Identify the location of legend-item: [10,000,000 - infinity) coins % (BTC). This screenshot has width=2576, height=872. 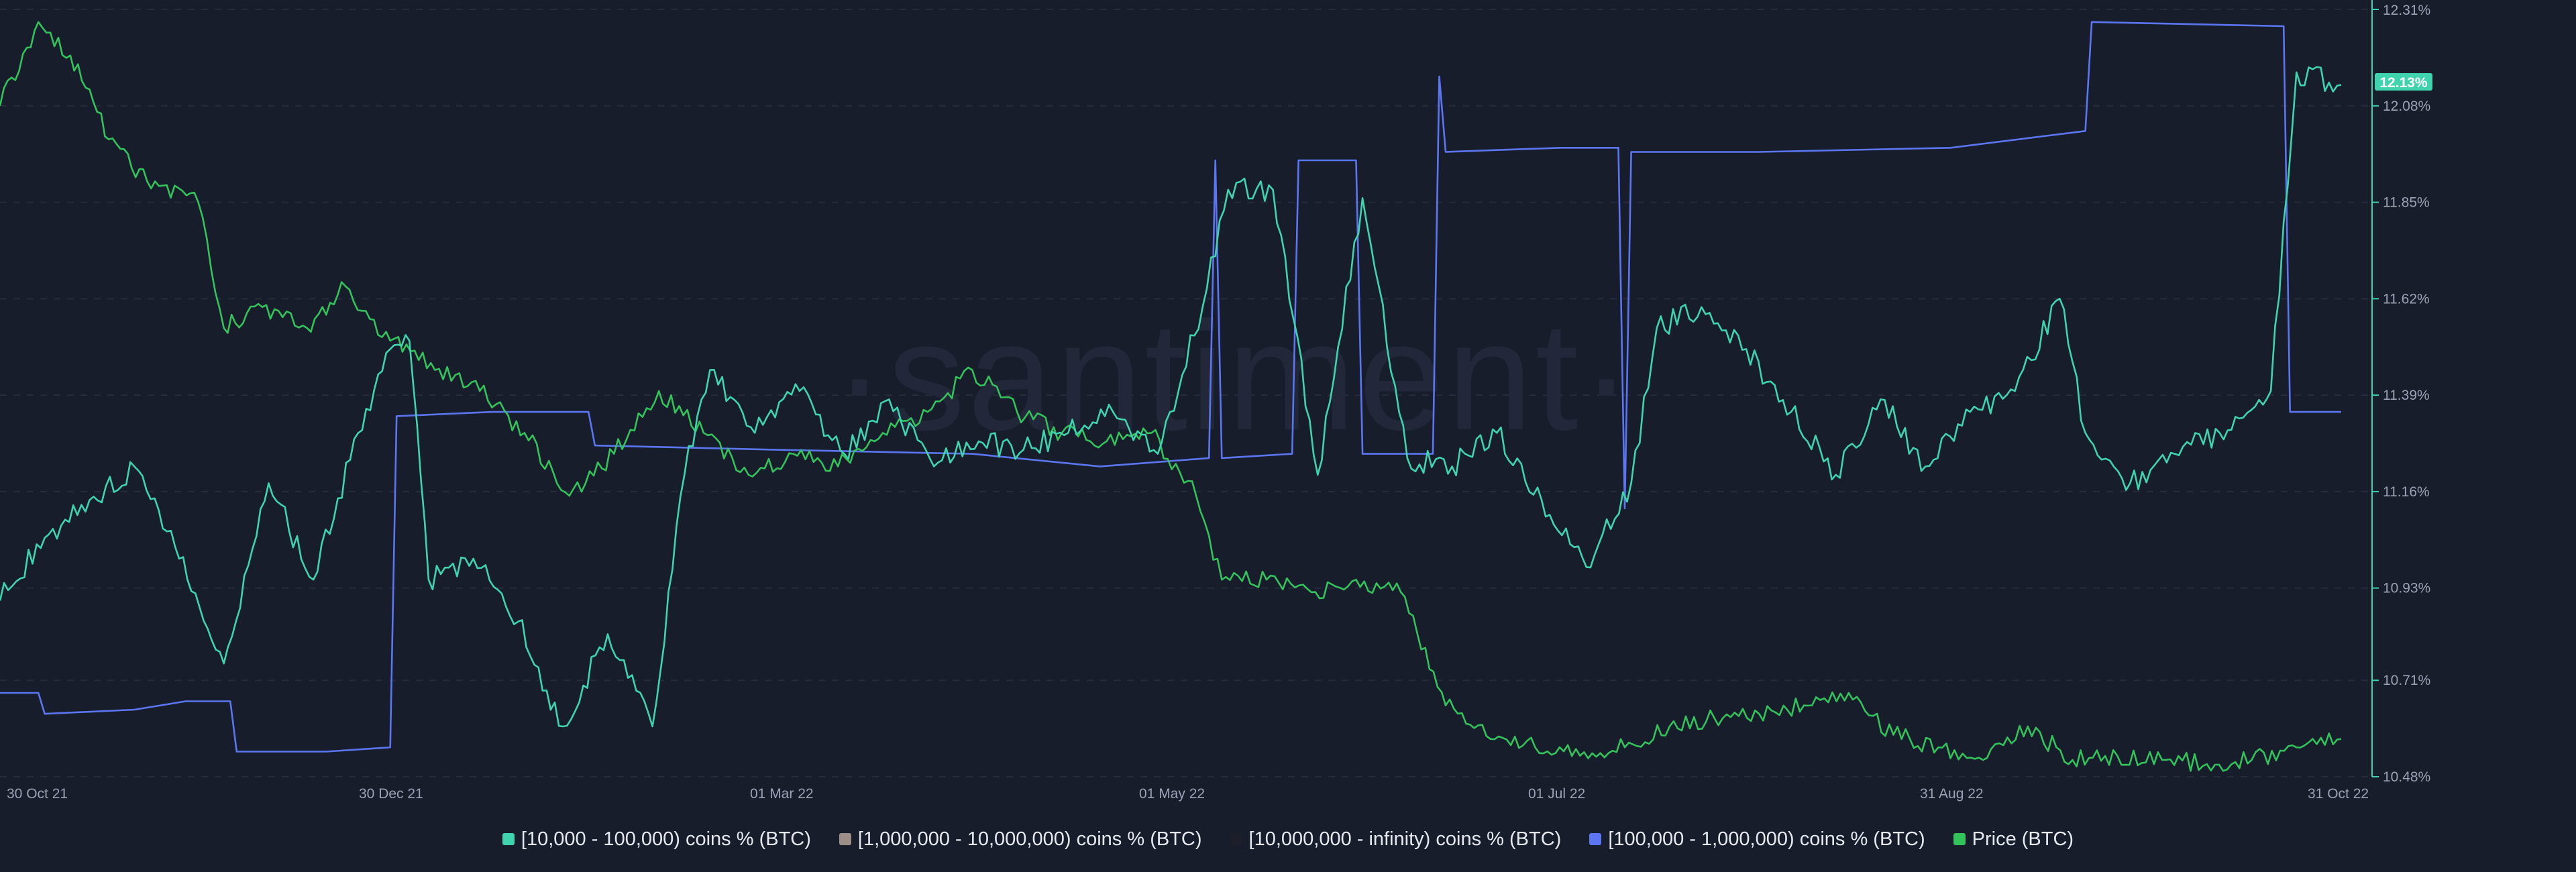
(1396, 839).